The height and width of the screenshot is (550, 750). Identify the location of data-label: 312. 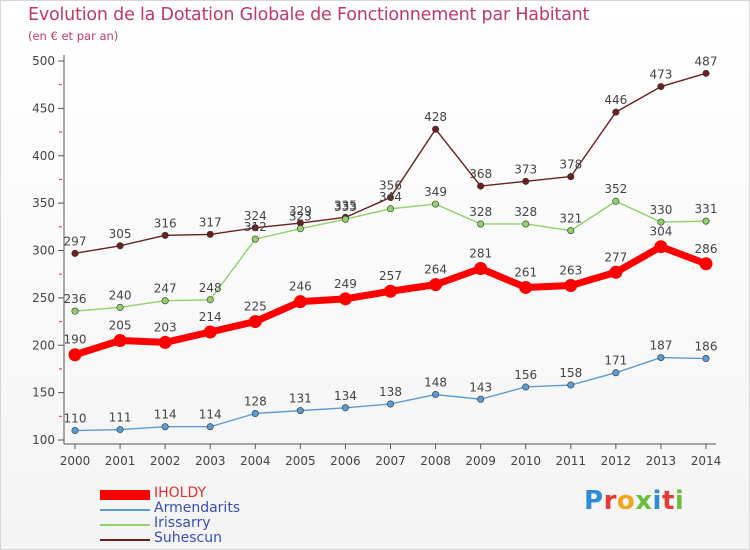
(255, 227).